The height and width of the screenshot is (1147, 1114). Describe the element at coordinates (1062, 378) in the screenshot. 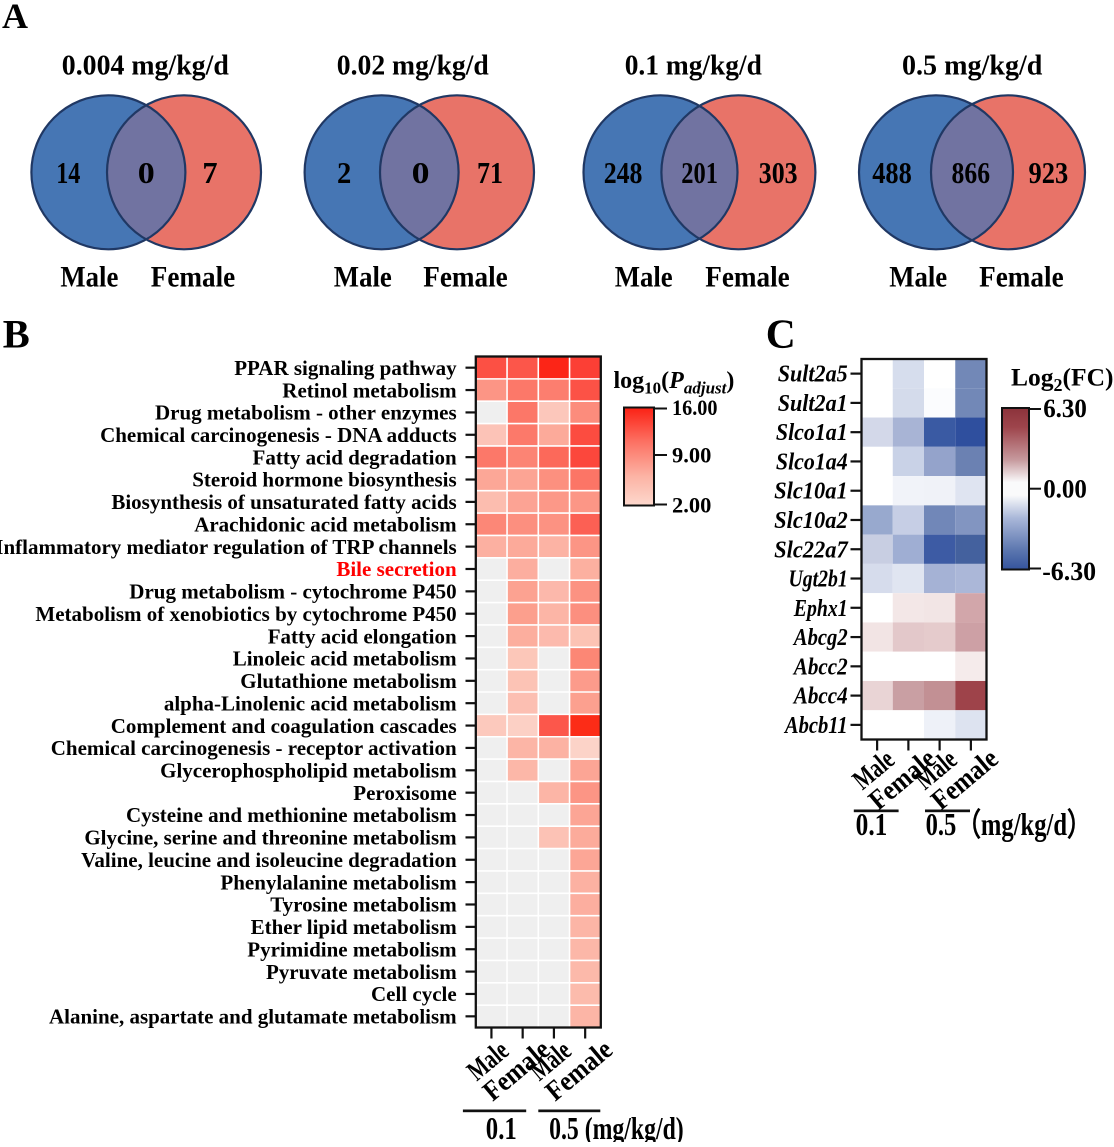

I see `svg-text: Log2(FC)` at that location.